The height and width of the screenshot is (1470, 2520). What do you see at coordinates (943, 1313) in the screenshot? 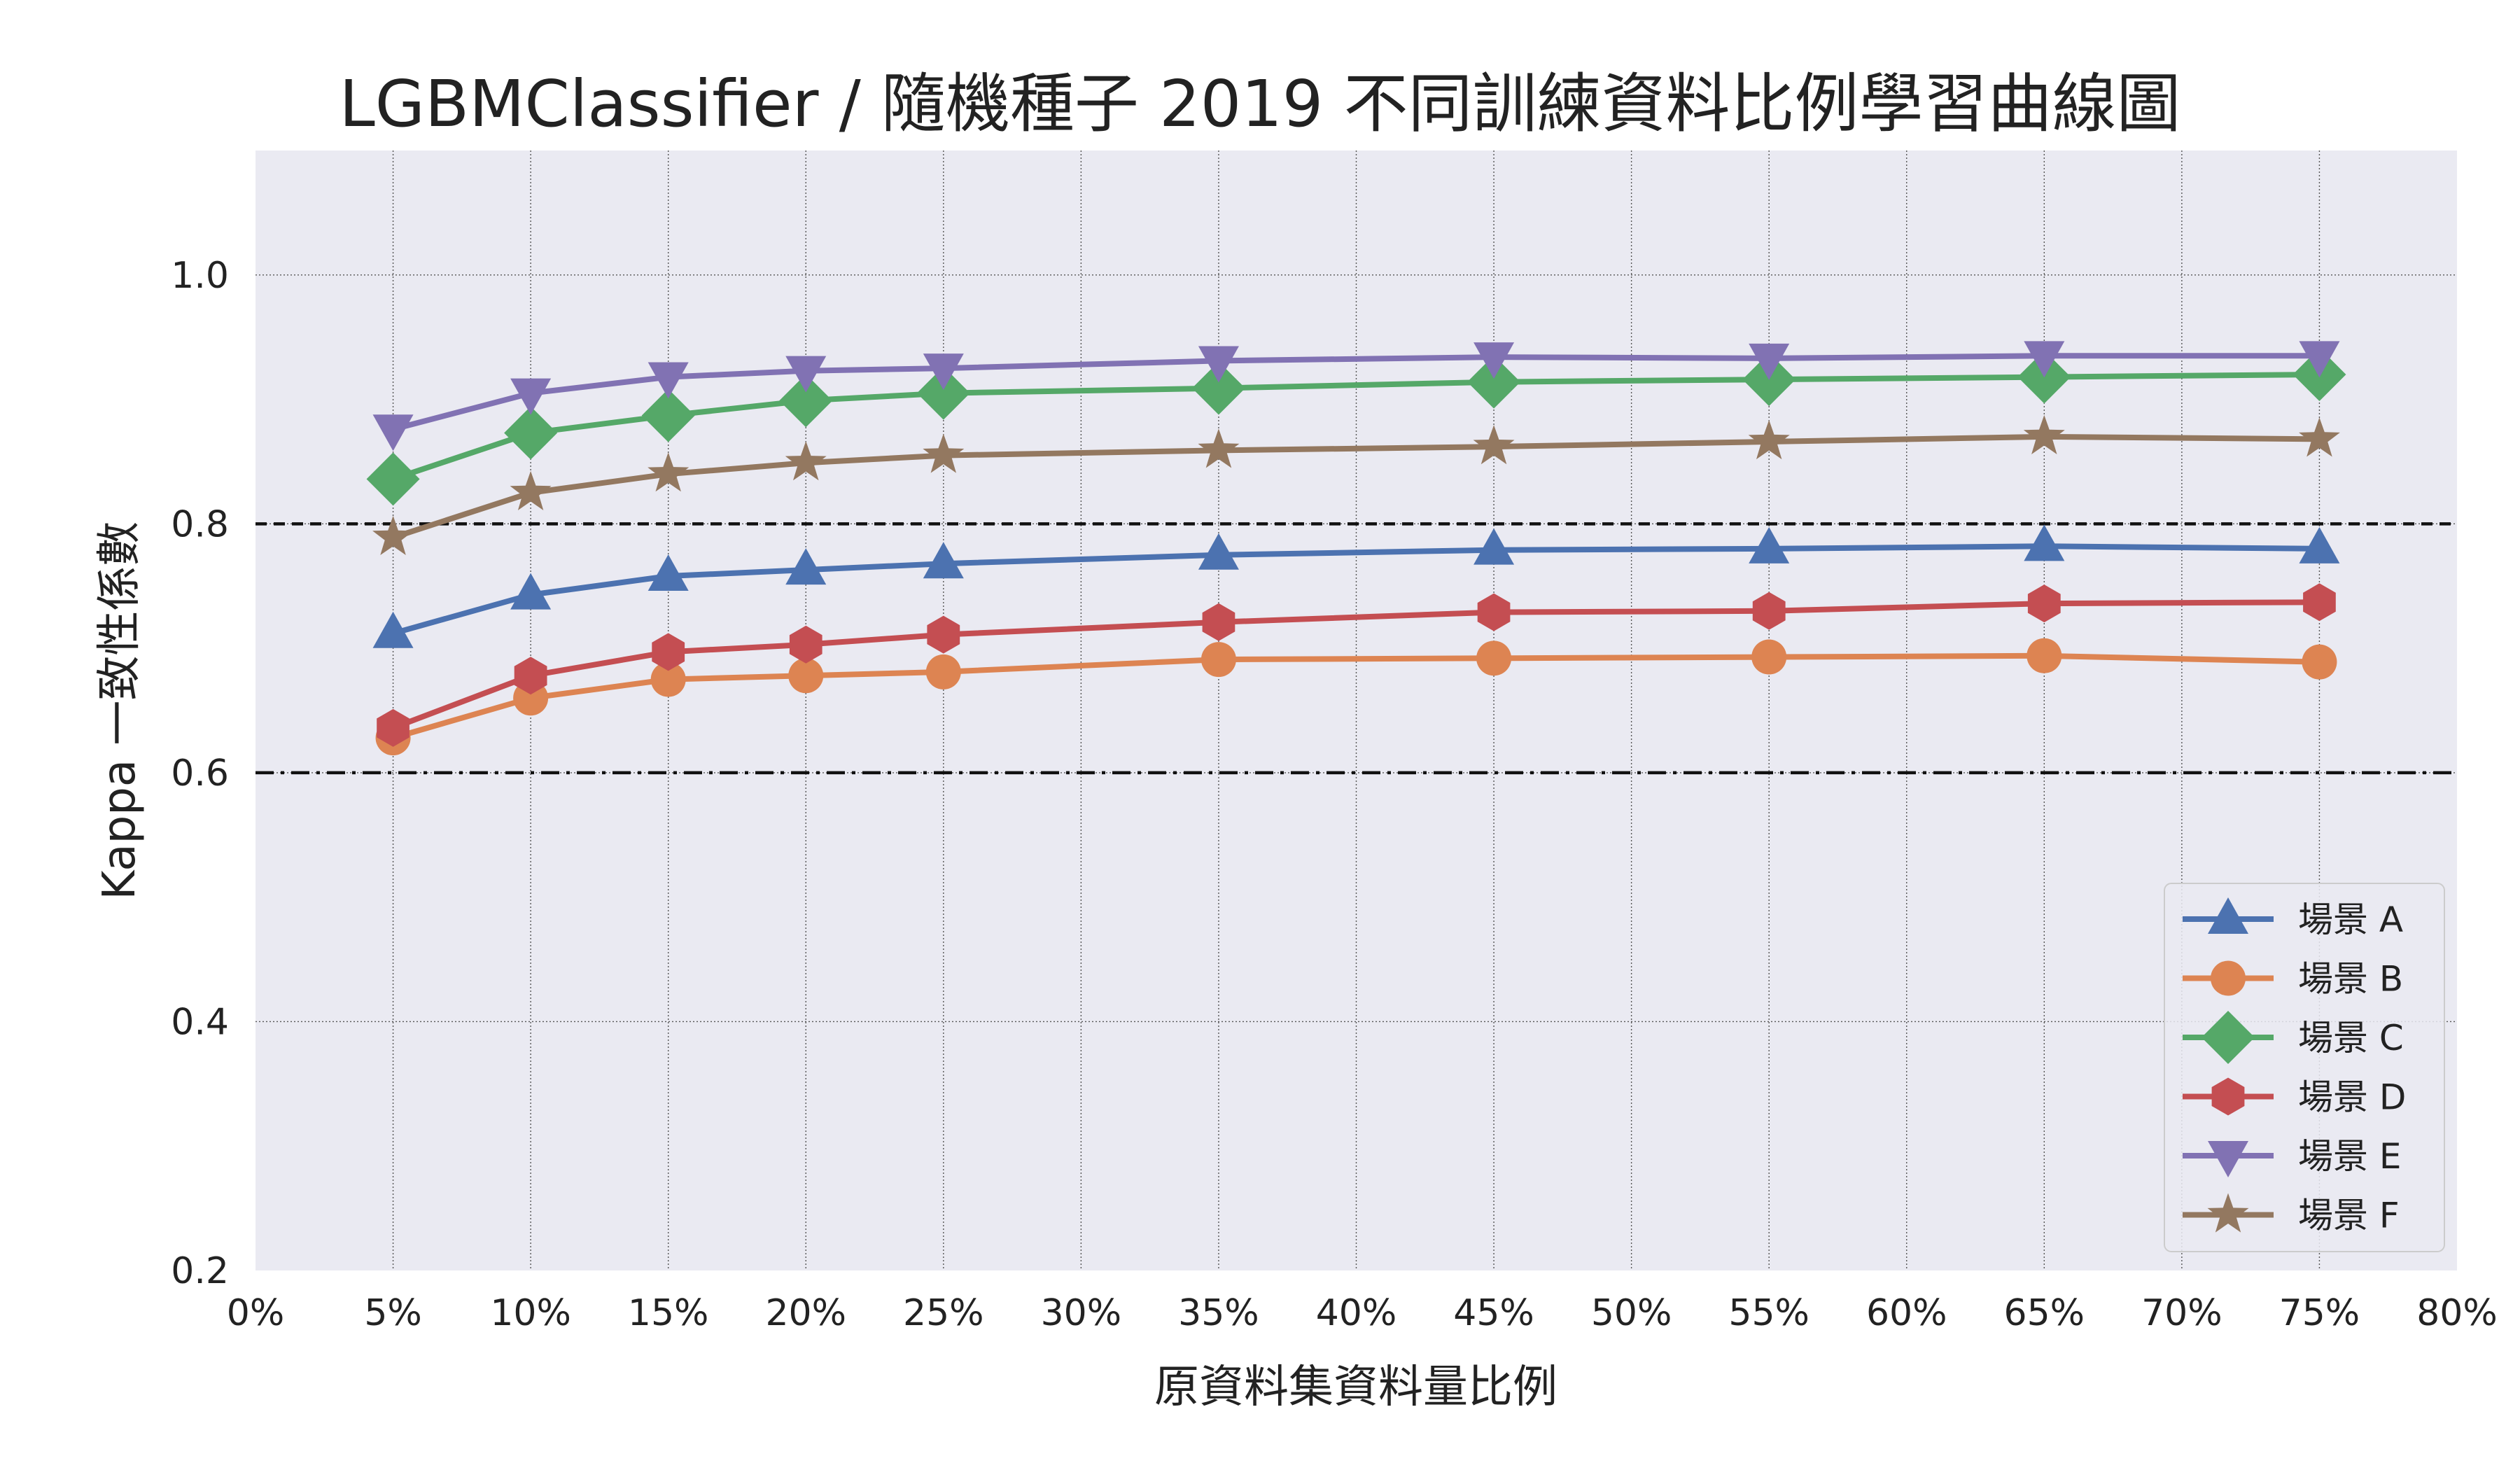
I see `x-tick-label: 25%` at bounding box center [943, 1313].